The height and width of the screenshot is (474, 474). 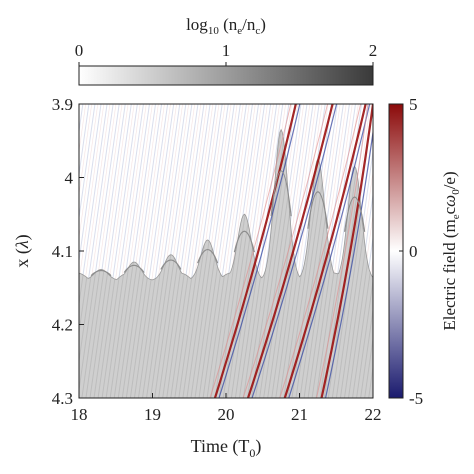 What do you see at coordinates (413, 104) in the screenshot?
I see `field-tick-label: 5` at bounding box center [413, 104].